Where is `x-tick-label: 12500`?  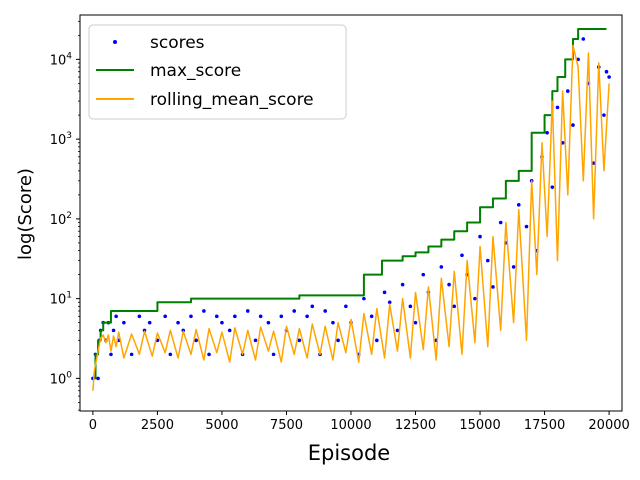
x-tick-label: 12500 is located at coordinates (415, 425).